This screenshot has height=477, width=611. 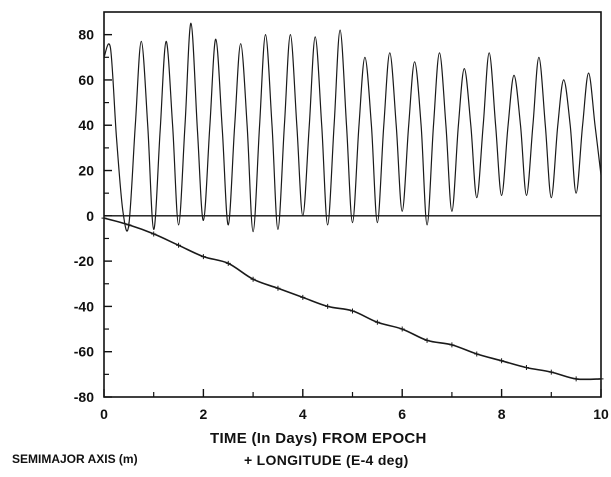 I want to click on x-tick-label: 4, so click(x=303, y=414).